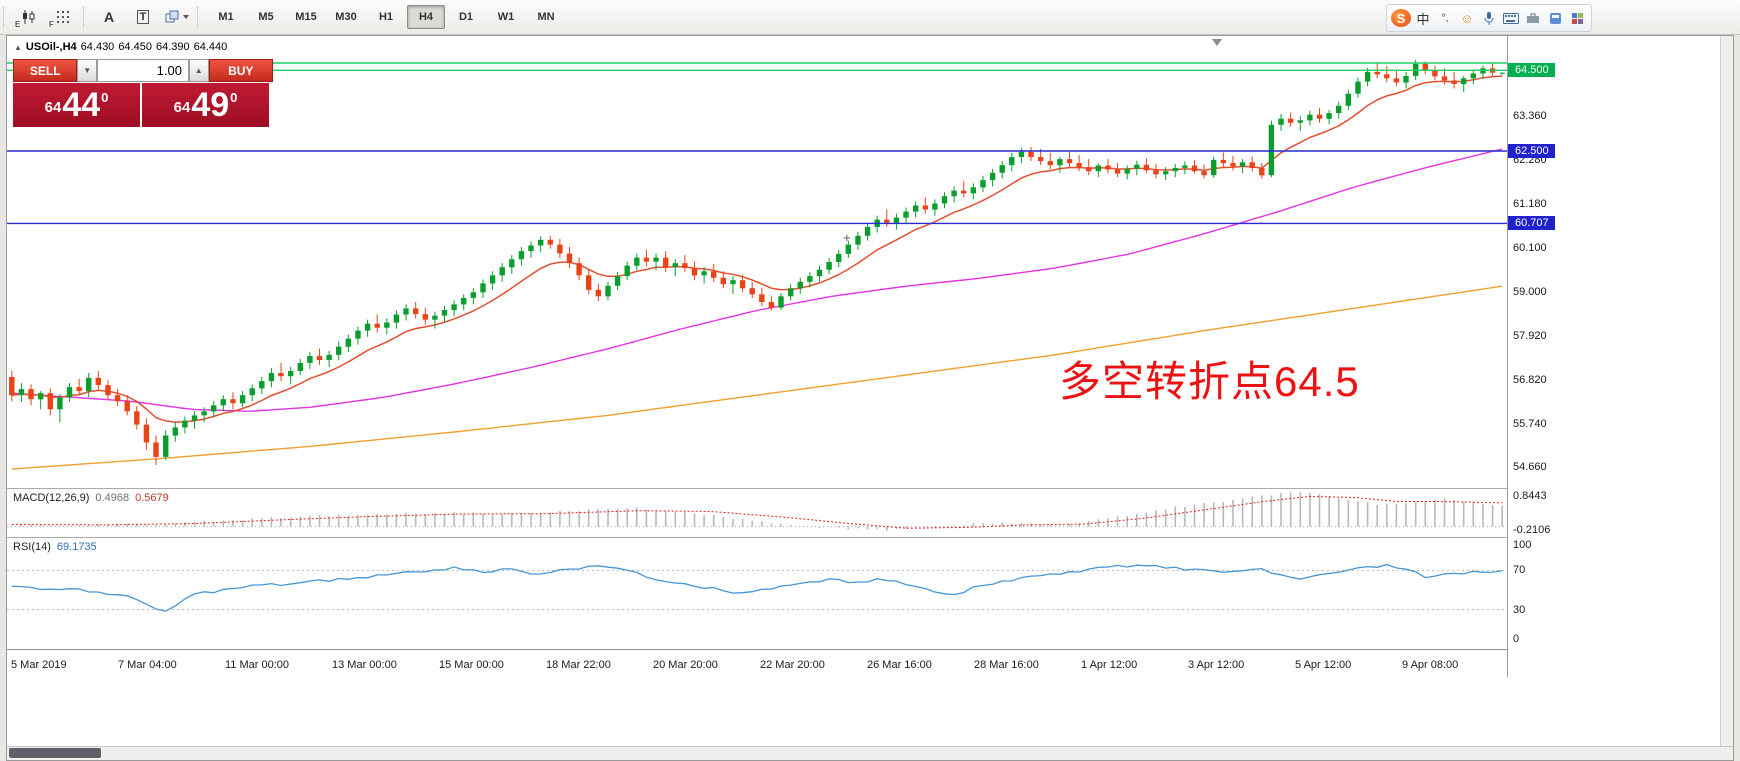 The height and width of the screenshot is (761, 1740). I want to click on text-tool-icon: A, so click(109, 17).